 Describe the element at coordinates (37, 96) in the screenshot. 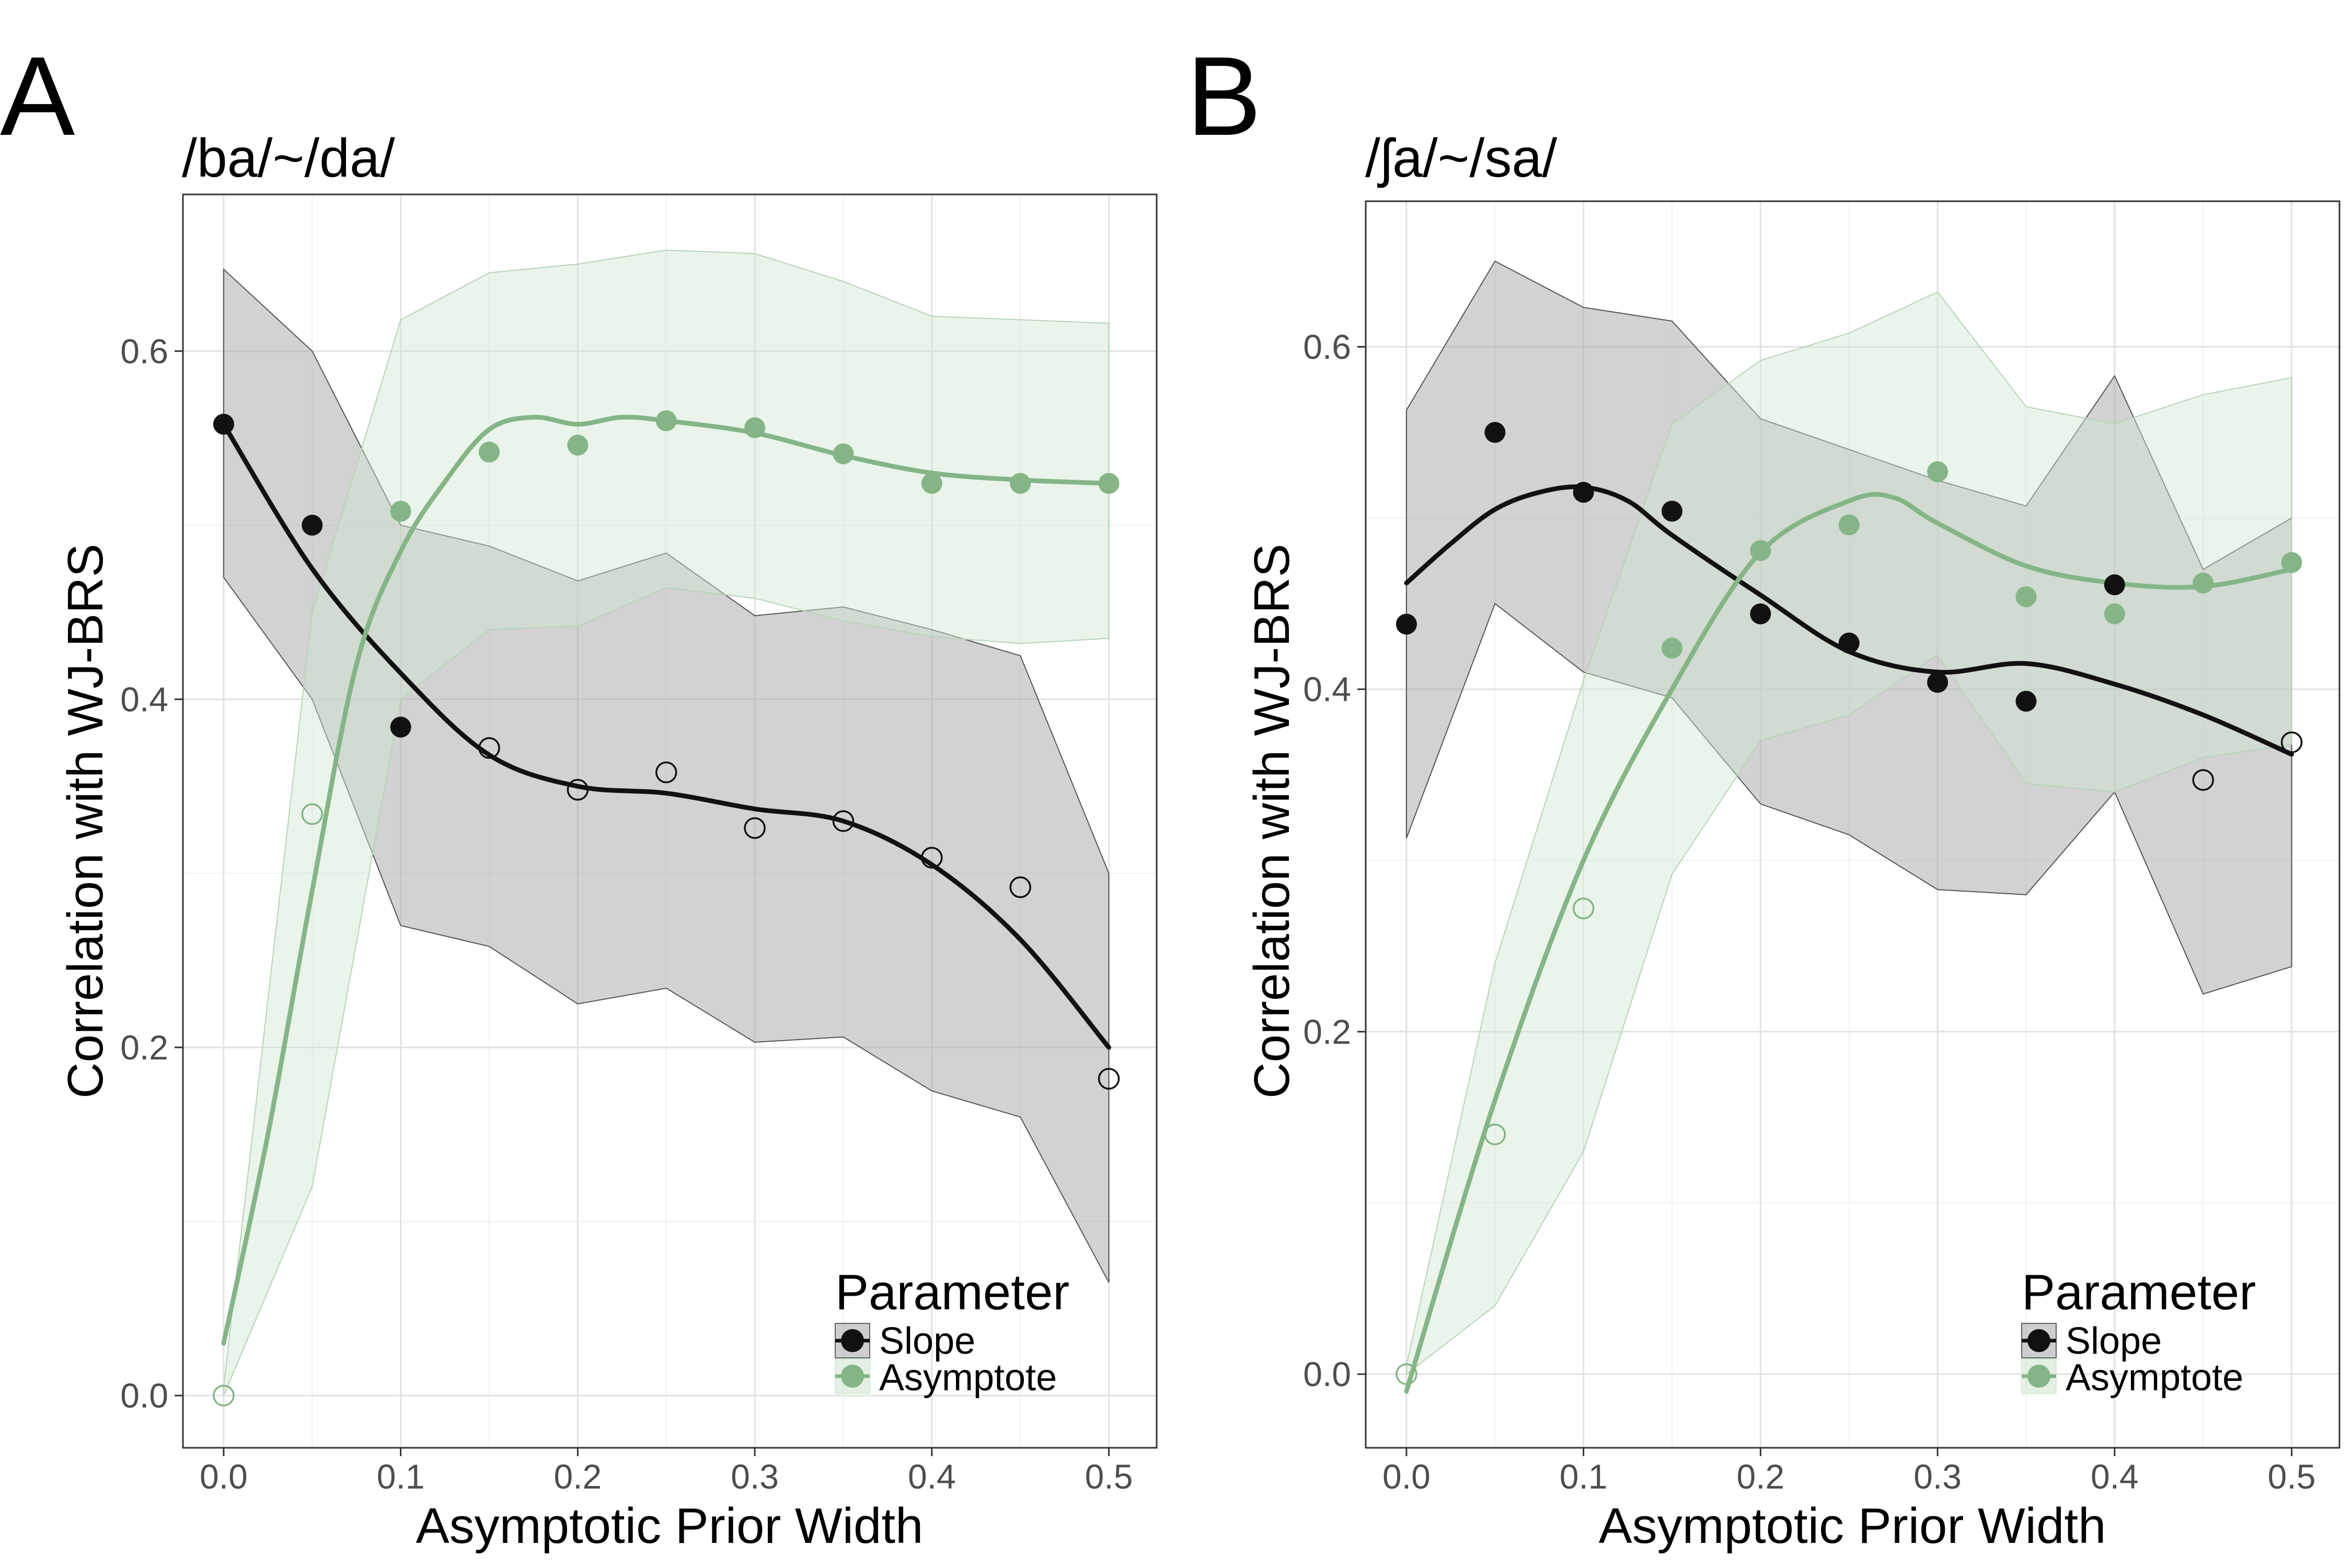

I see `panel-letter-a: A` at that location.